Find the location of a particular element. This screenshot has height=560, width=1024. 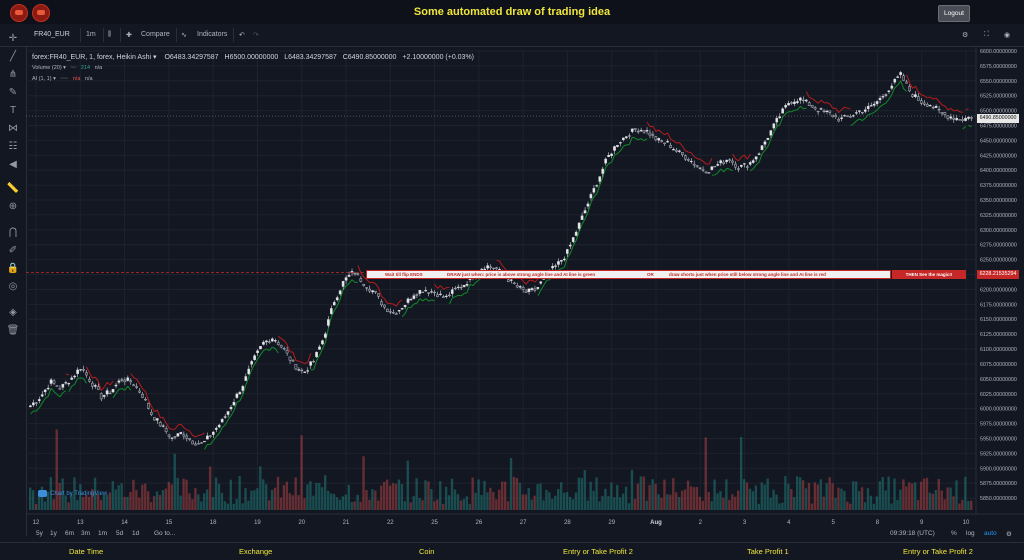

range-5d: 5d is located at coordinates (120, 533).